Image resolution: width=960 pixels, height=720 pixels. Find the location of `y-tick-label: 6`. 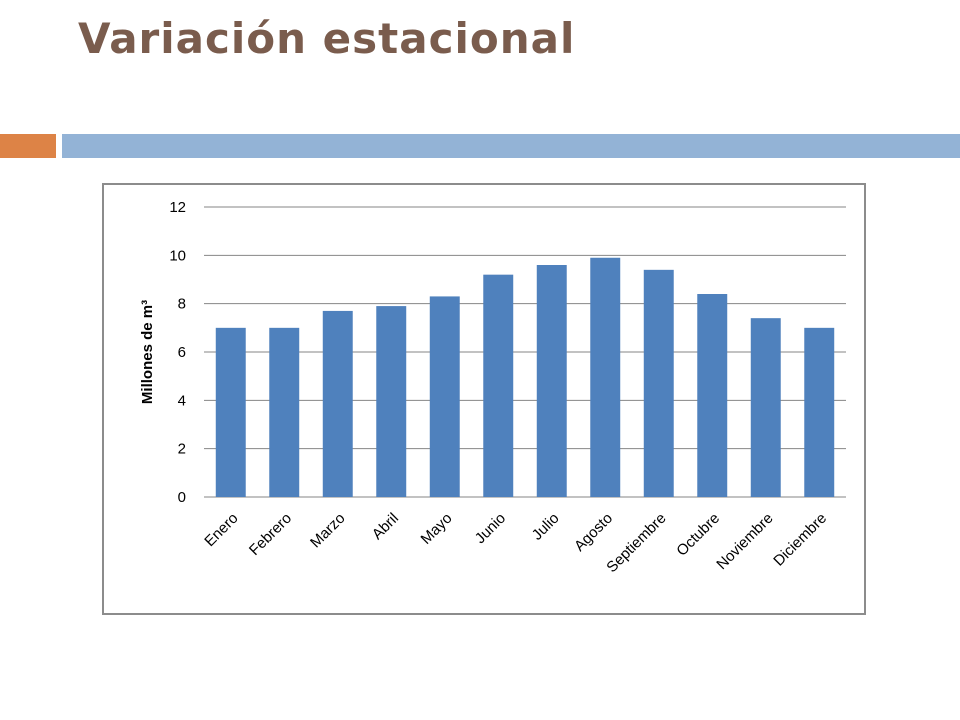

y-tick-label: 6 is located at coordinates (182, 352).